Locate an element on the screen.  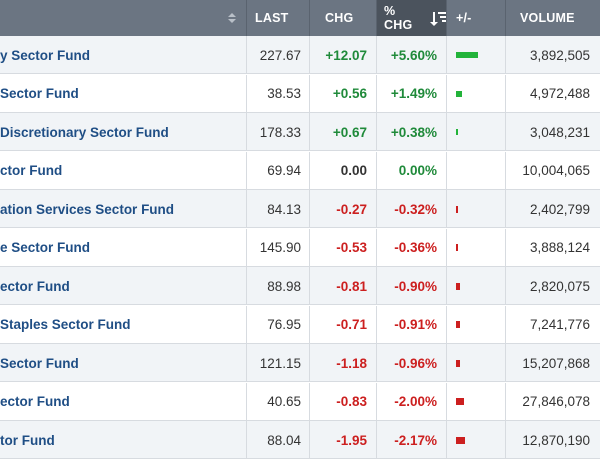
name-column-header is located at coordinates (123, 18).